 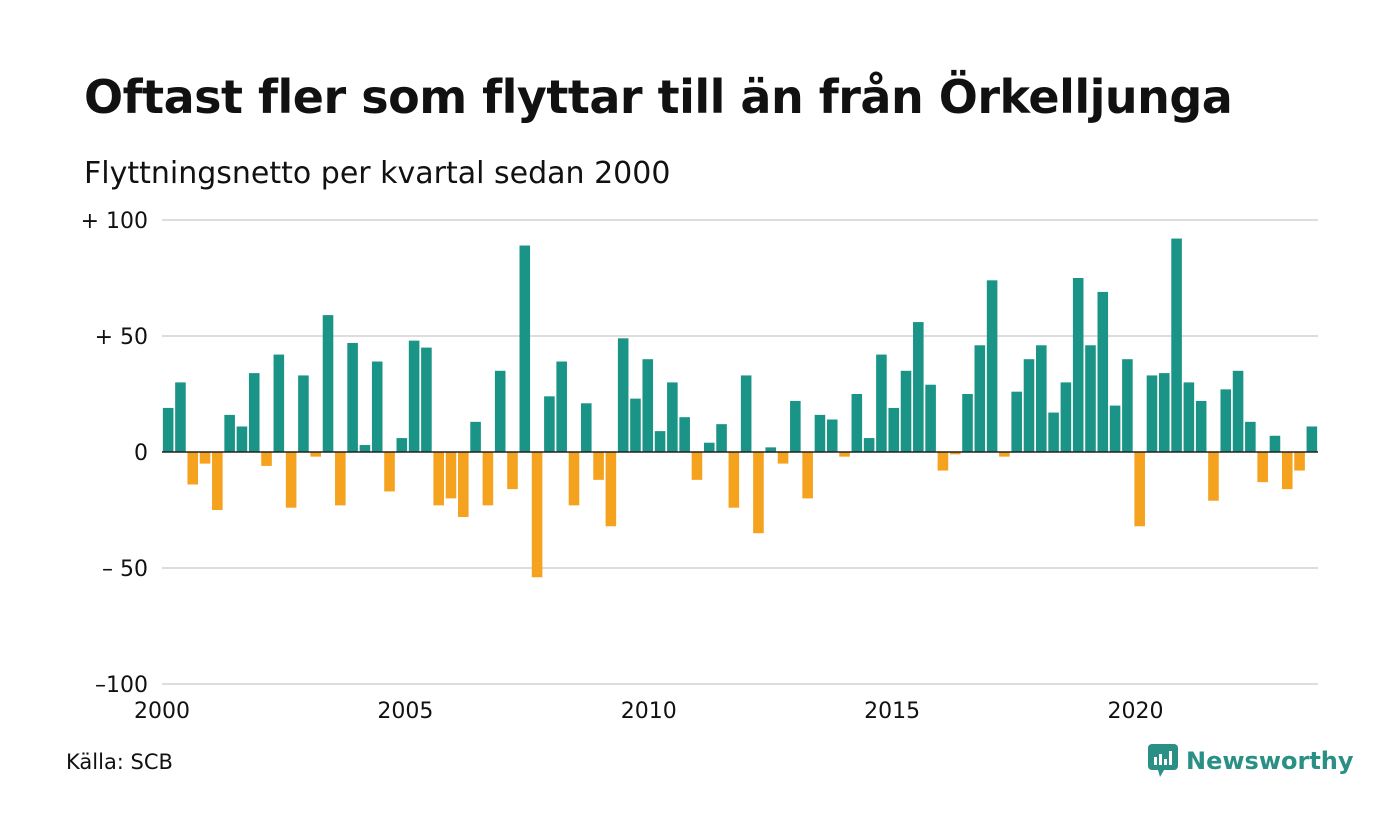 I want to click on x-tick-label: 2020, so click(x=1135, y=711).